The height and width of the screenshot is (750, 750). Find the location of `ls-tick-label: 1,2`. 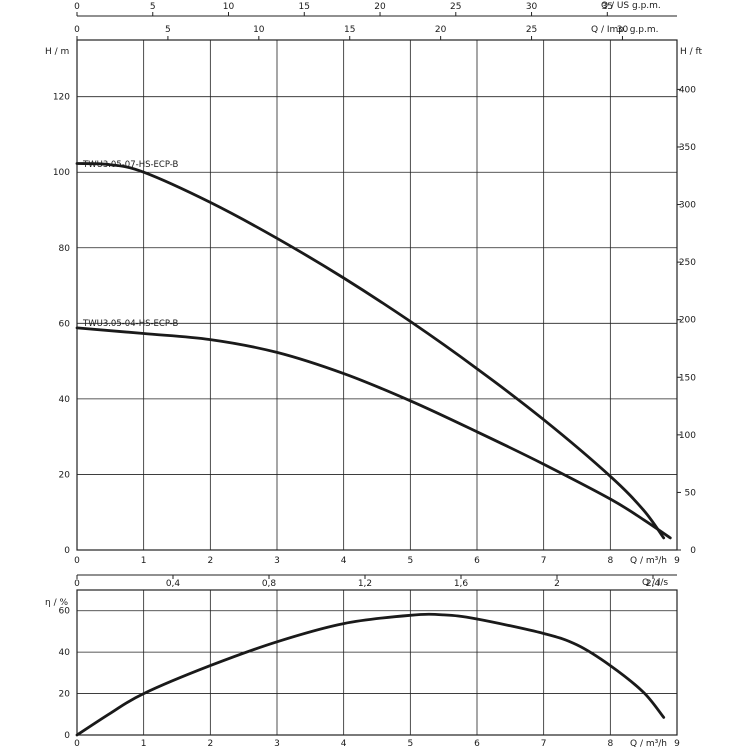

ls-tick-label: 1,2 is located at coordinates (365, 584).